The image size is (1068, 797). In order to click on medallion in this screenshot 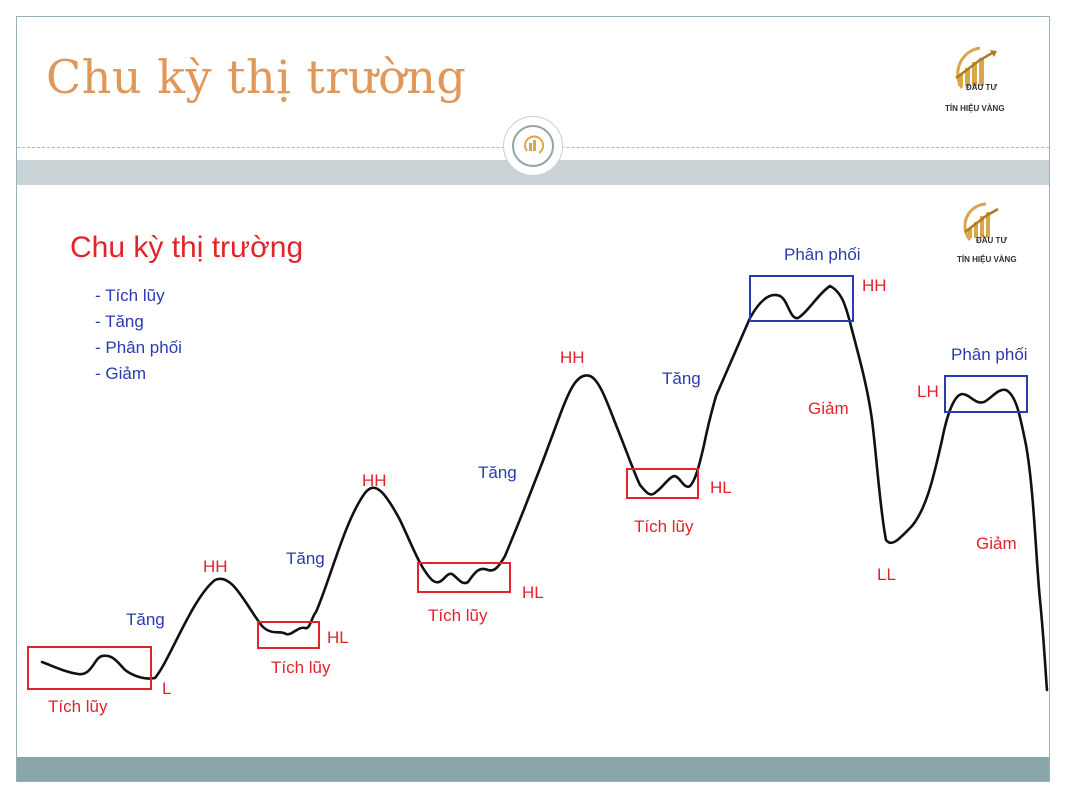, I will do `click(533, 146)`.